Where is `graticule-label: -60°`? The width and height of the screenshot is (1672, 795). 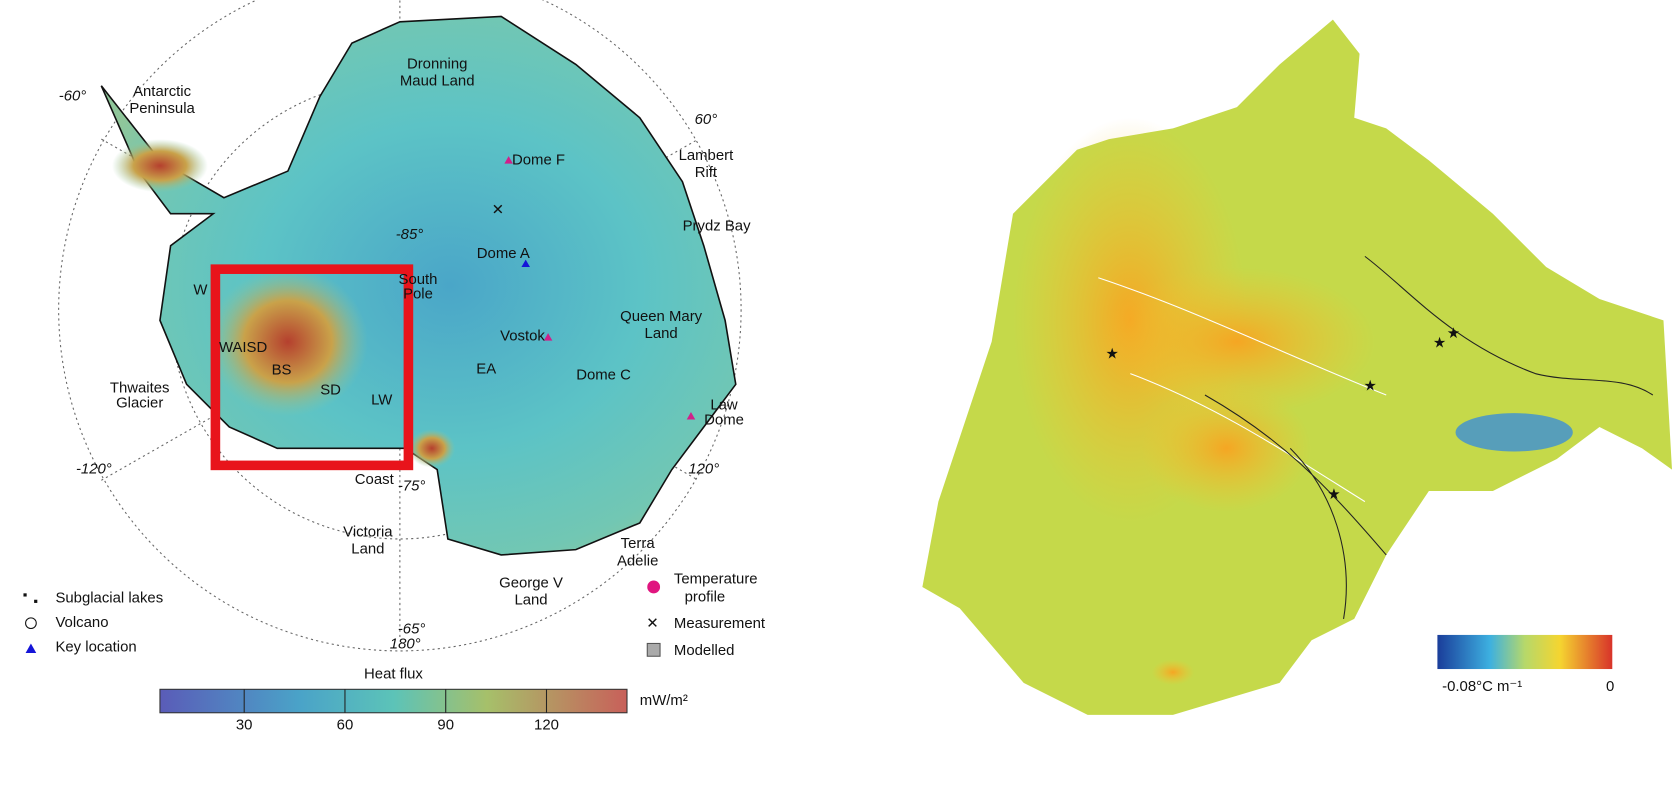 graticule-label: -60° is located at coordinates (73, 95).